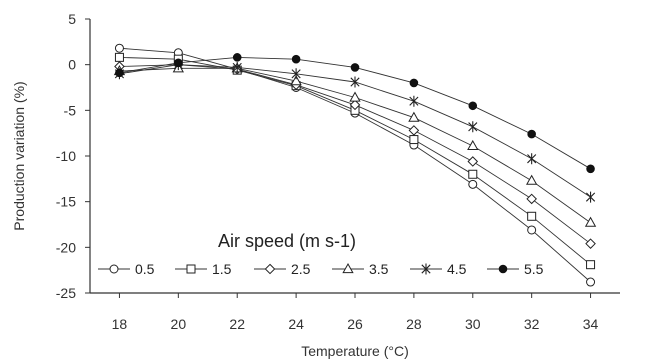  Describe the element at coordinates (355, 351) in the screenshot. I see `x-axis-title: Temperature (°C)` at that location.